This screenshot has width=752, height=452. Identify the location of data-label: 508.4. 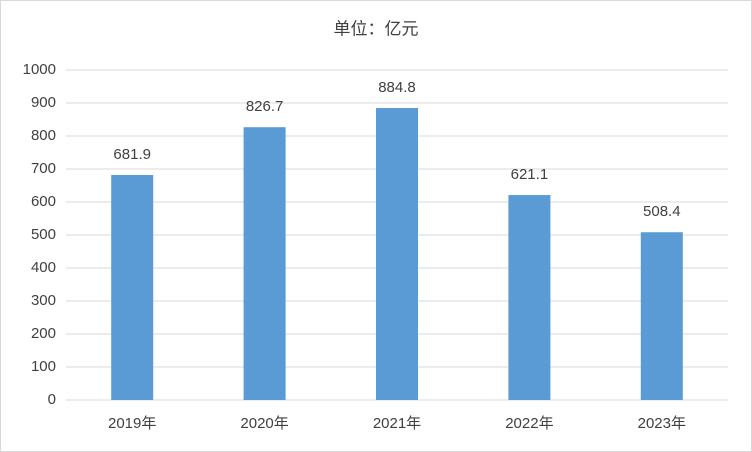
(662, 211).